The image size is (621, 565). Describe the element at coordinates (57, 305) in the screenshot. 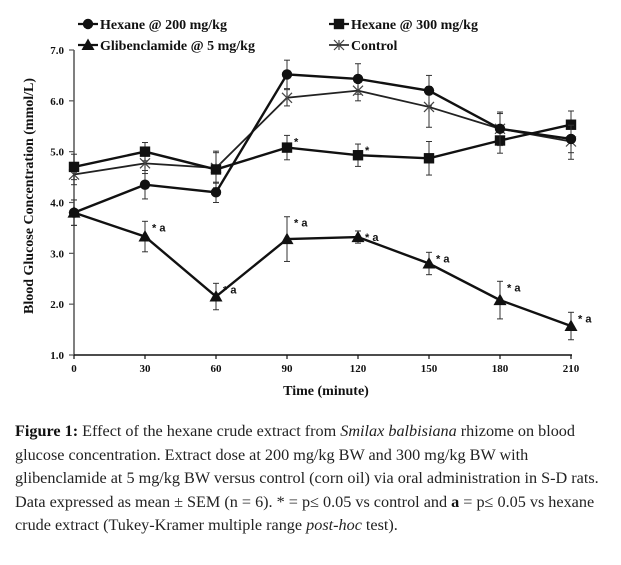

I see `y-tick-label: 2.0` at that location.